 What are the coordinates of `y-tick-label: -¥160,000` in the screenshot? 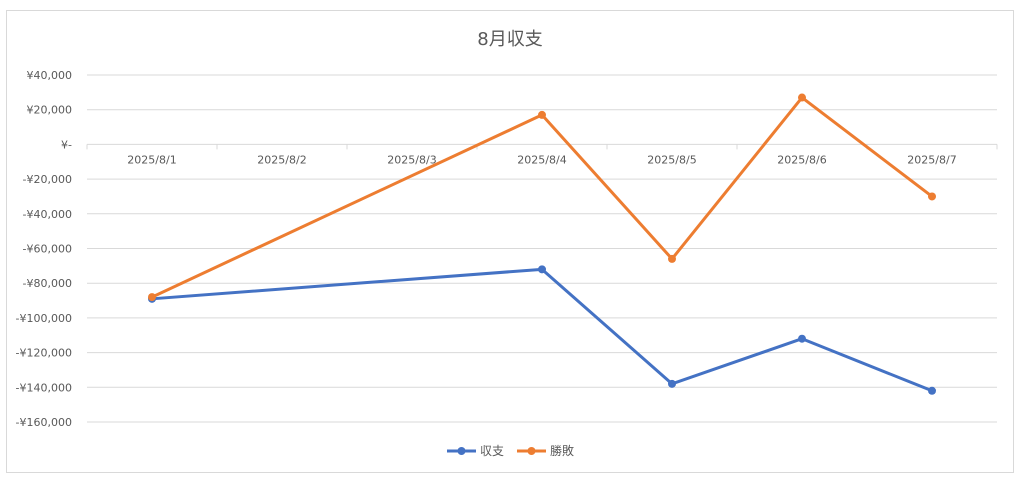 It's located at (44, 422).